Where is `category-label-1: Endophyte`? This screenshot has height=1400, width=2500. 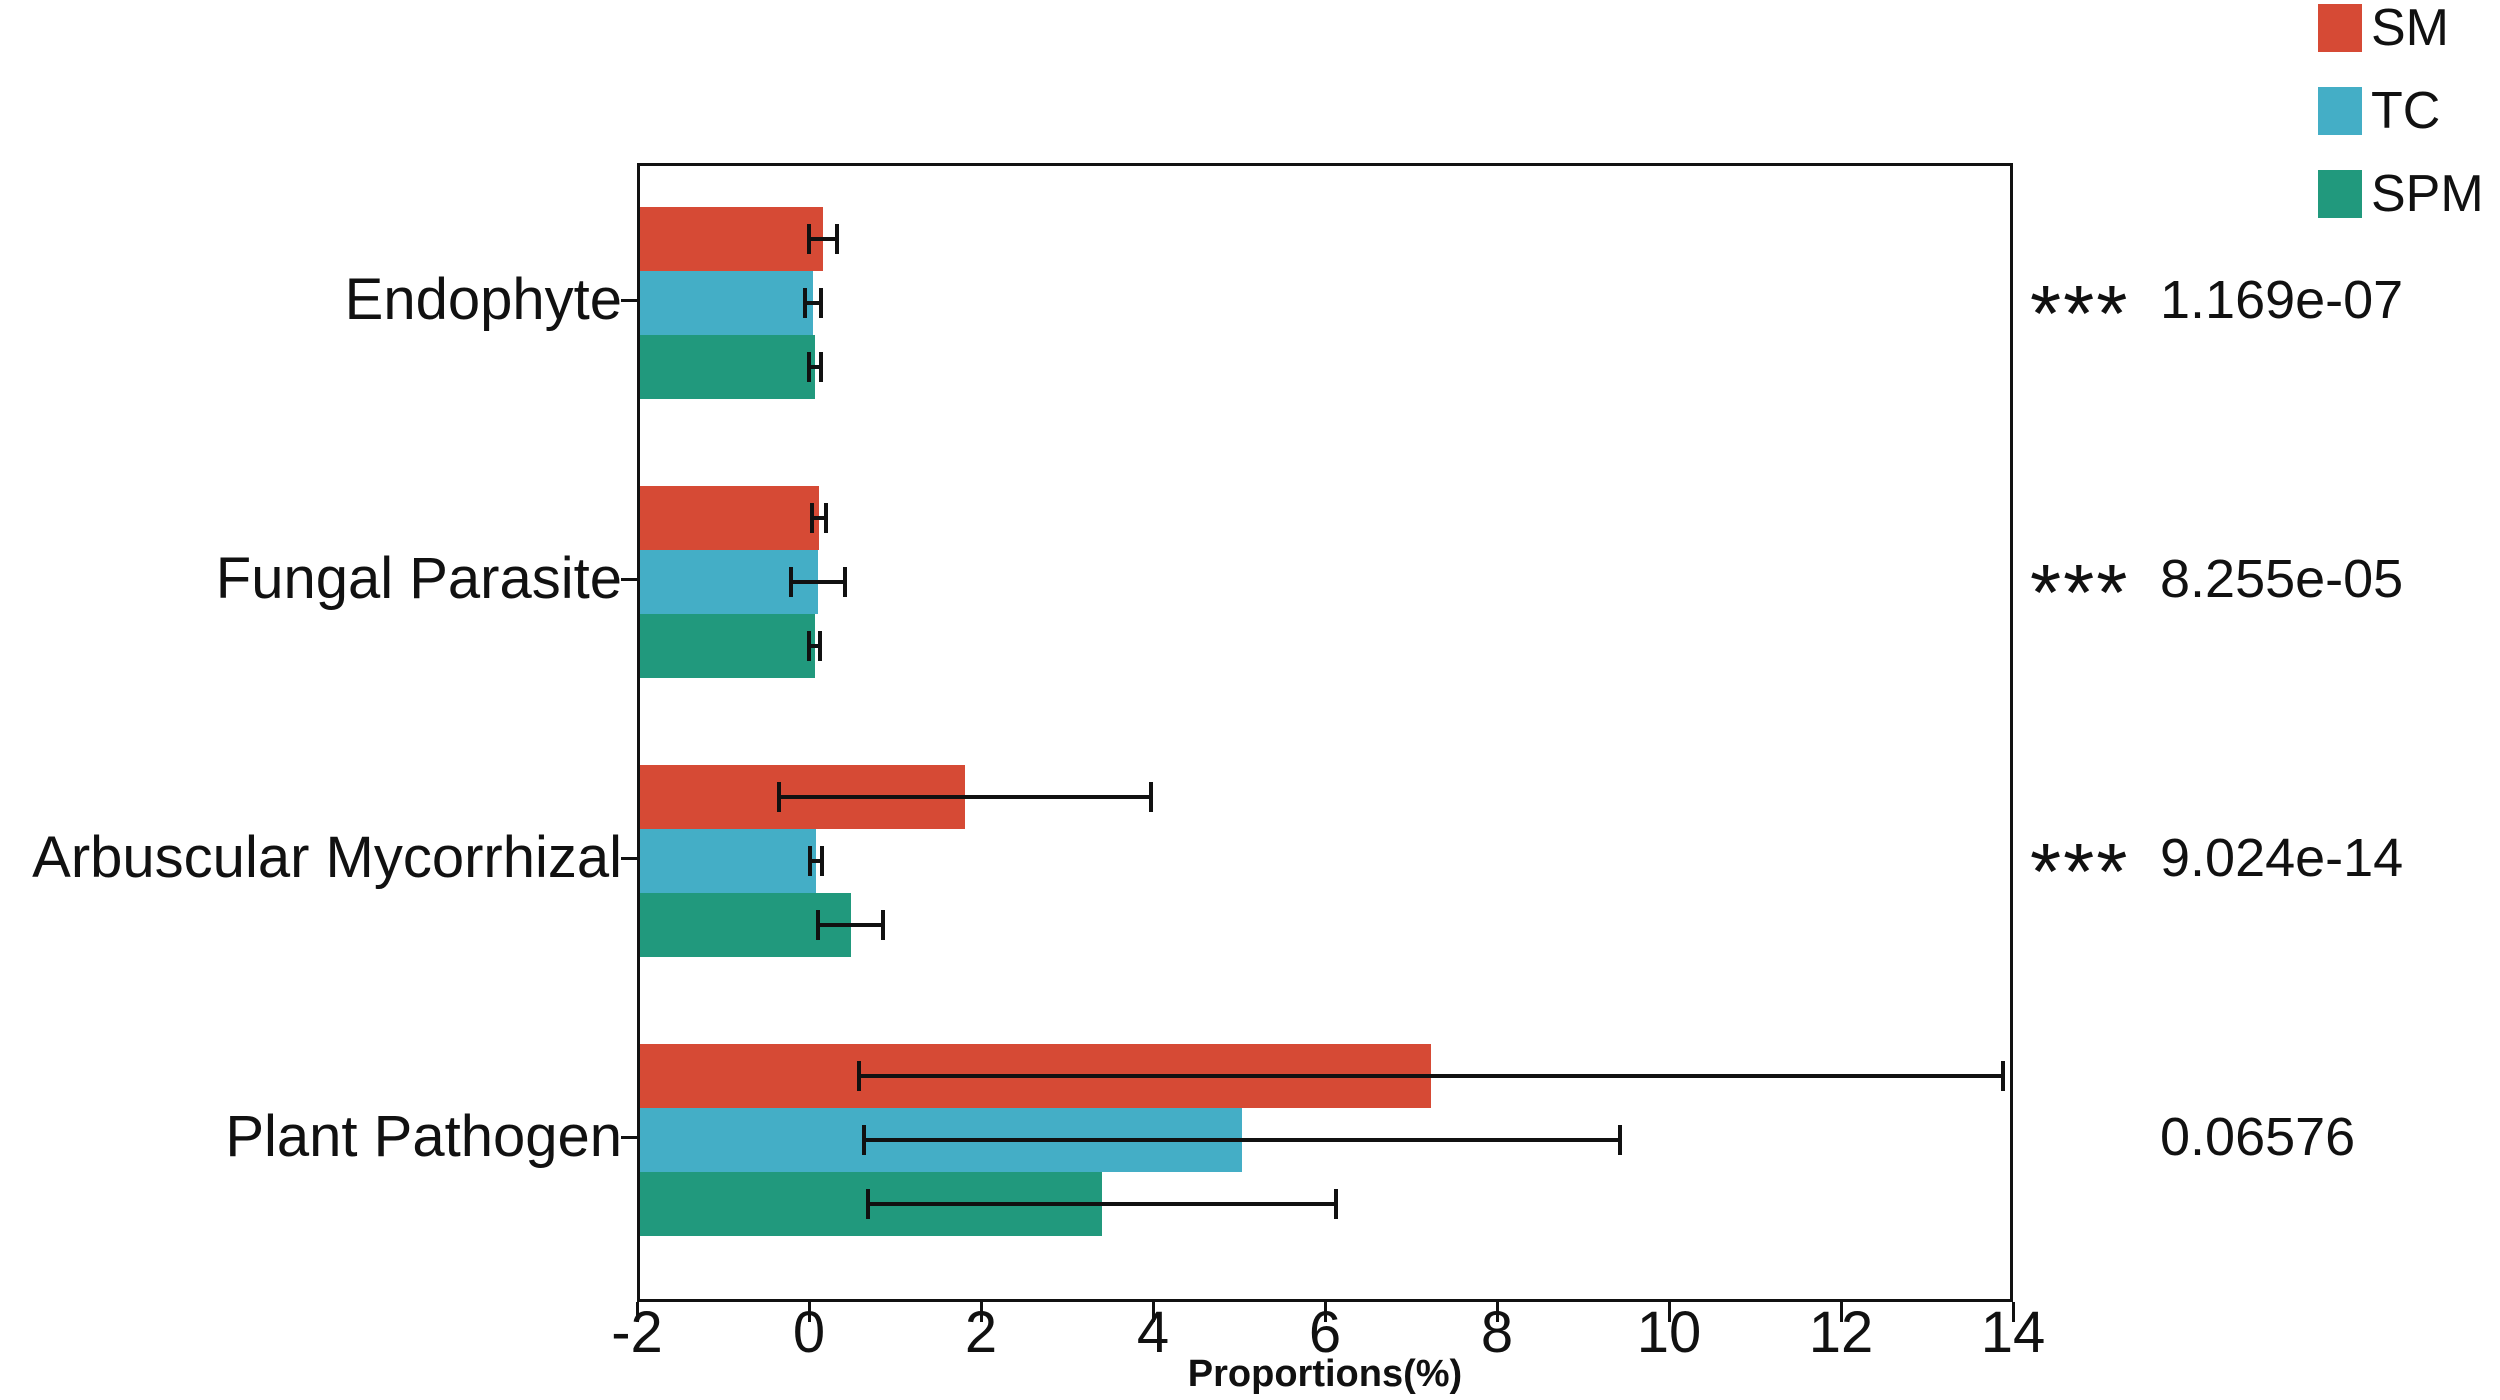
category-label-1: Endophyte is located at coordinates (483, 299).